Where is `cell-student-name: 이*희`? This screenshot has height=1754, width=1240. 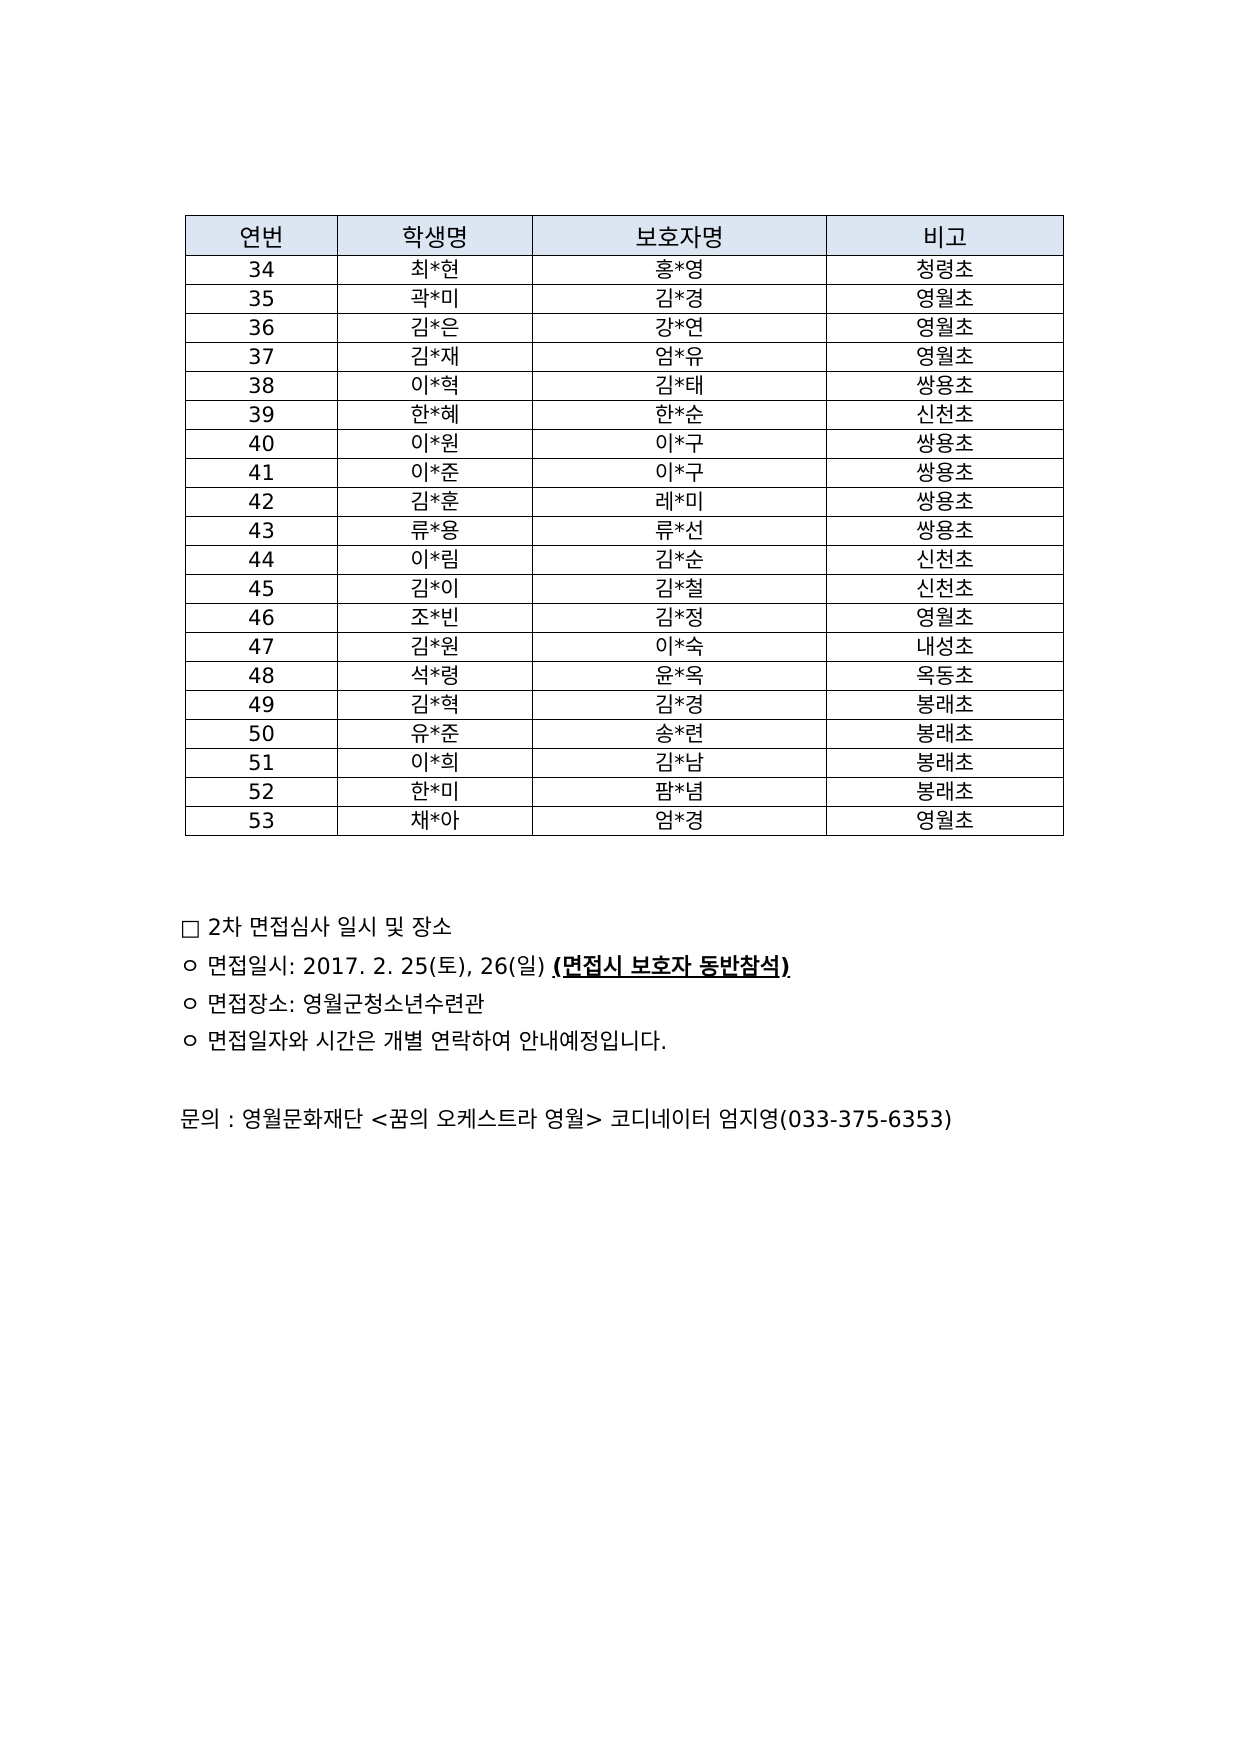 cell-student-name: 이*희 is located at coordinates (435, 763).